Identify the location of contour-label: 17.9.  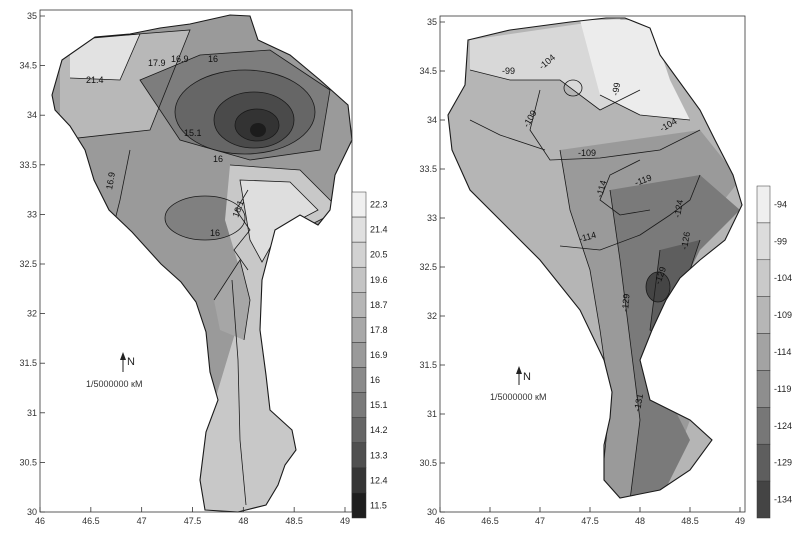
(157, 63).